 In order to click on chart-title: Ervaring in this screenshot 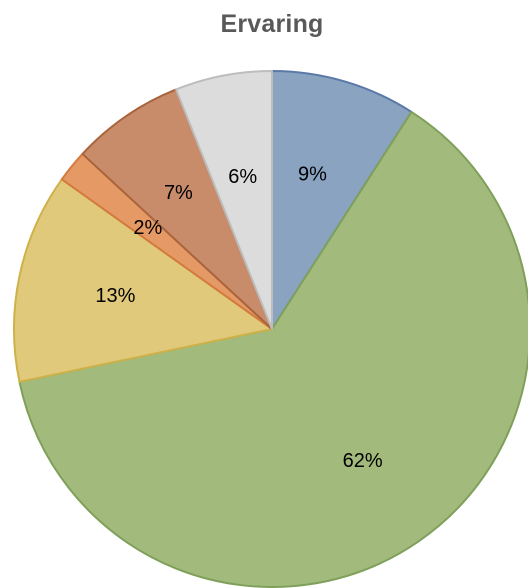, I will do `click(272, 24)`.